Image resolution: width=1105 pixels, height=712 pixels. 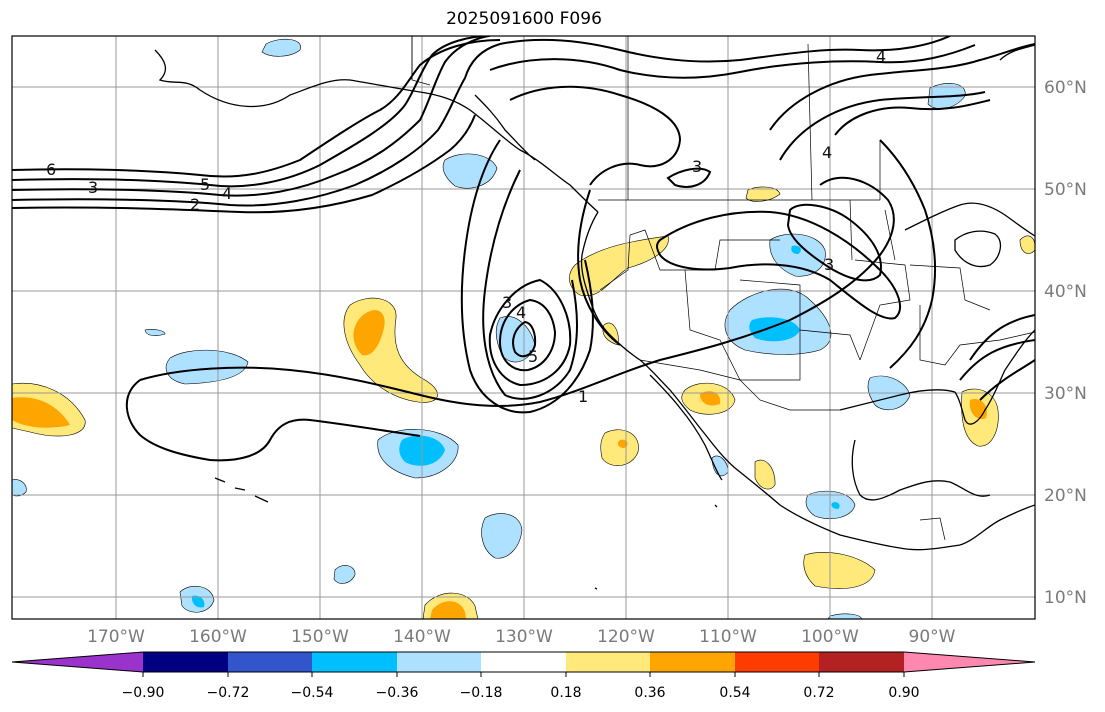 I want to click on contour-label: 6, so click(x=51, y=169).